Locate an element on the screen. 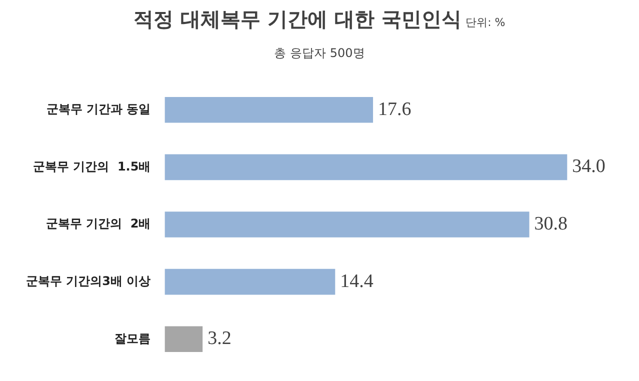 The width and height of the screenshot is (639, 381). y-tick-label: 군복무 기간의3배 이상 is located at coordinates (88, 281).